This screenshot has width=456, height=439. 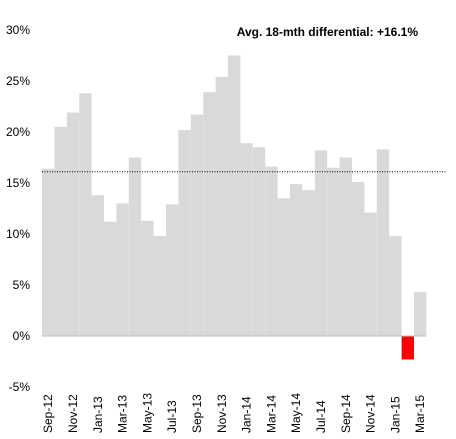 I want to click on x-tick-label: Sep-13, so click(x=197, y=413).